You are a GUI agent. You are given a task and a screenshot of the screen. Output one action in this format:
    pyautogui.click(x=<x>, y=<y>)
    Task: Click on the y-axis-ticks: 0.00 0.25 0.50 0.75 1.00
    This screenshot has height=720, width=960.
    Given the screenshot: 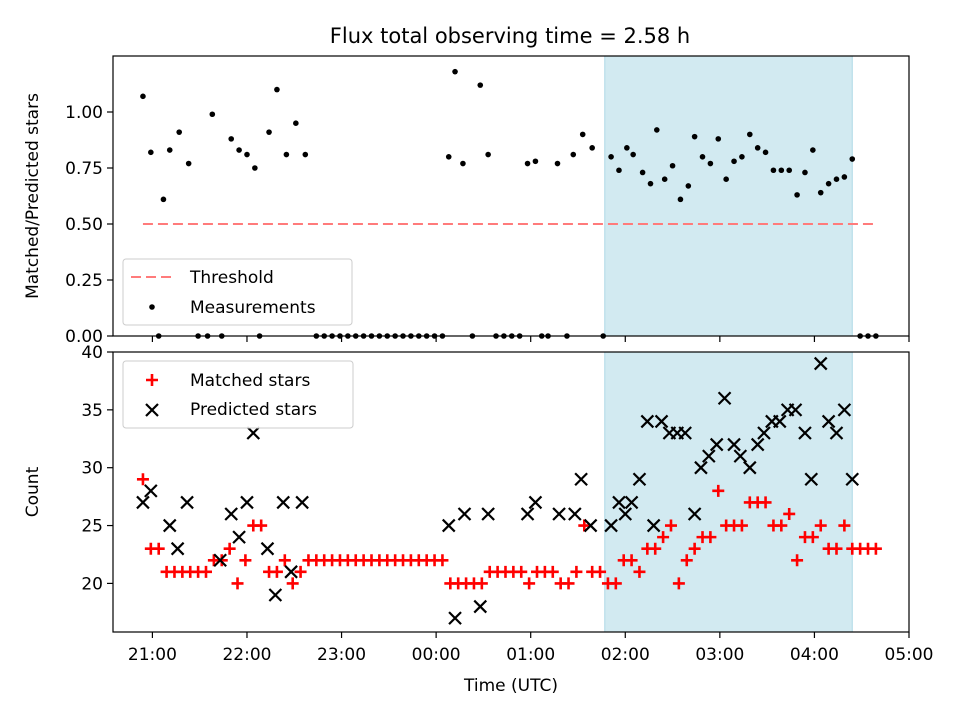 What is the action you would take?
    pyautogui.click(x=89, y=225)
    